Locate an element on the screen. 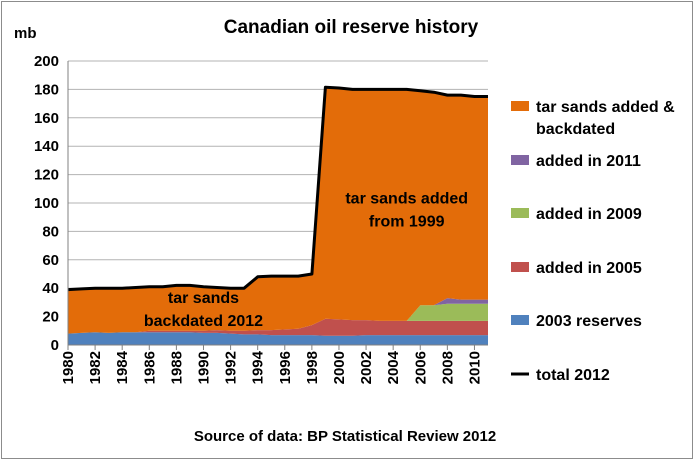 The height and width of the screenshot is (465, 696). x-tick-label: 1998 is located at coordinates (312, 367).